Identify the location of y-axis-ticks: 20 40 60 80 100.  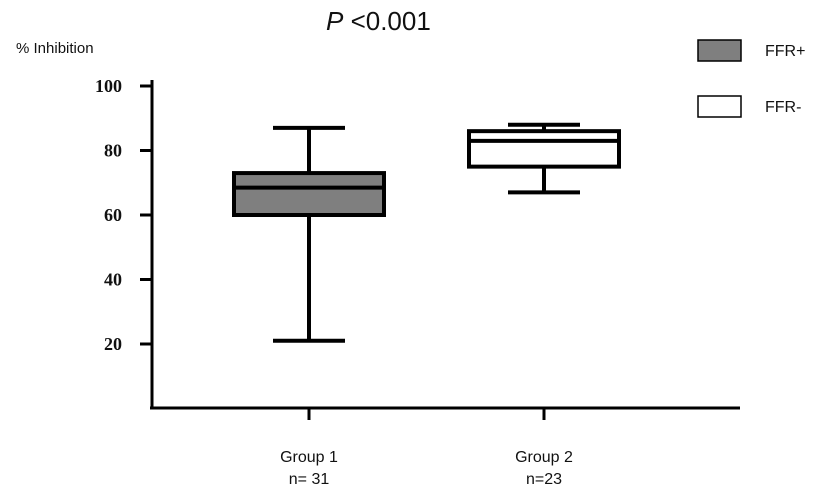
(123, 215).